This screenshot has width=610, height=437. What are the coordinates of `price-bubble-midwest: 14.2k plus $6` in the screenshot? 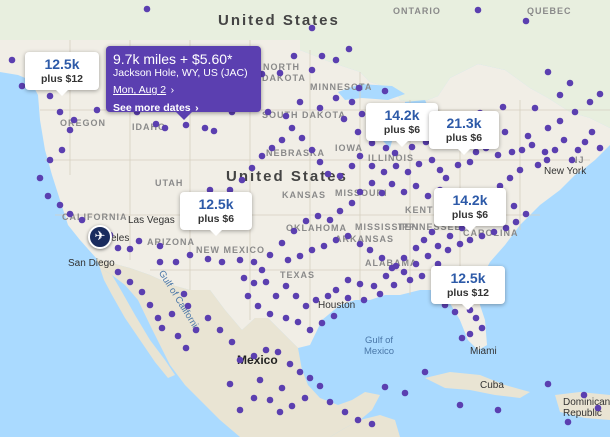 It's located at (402, 125).